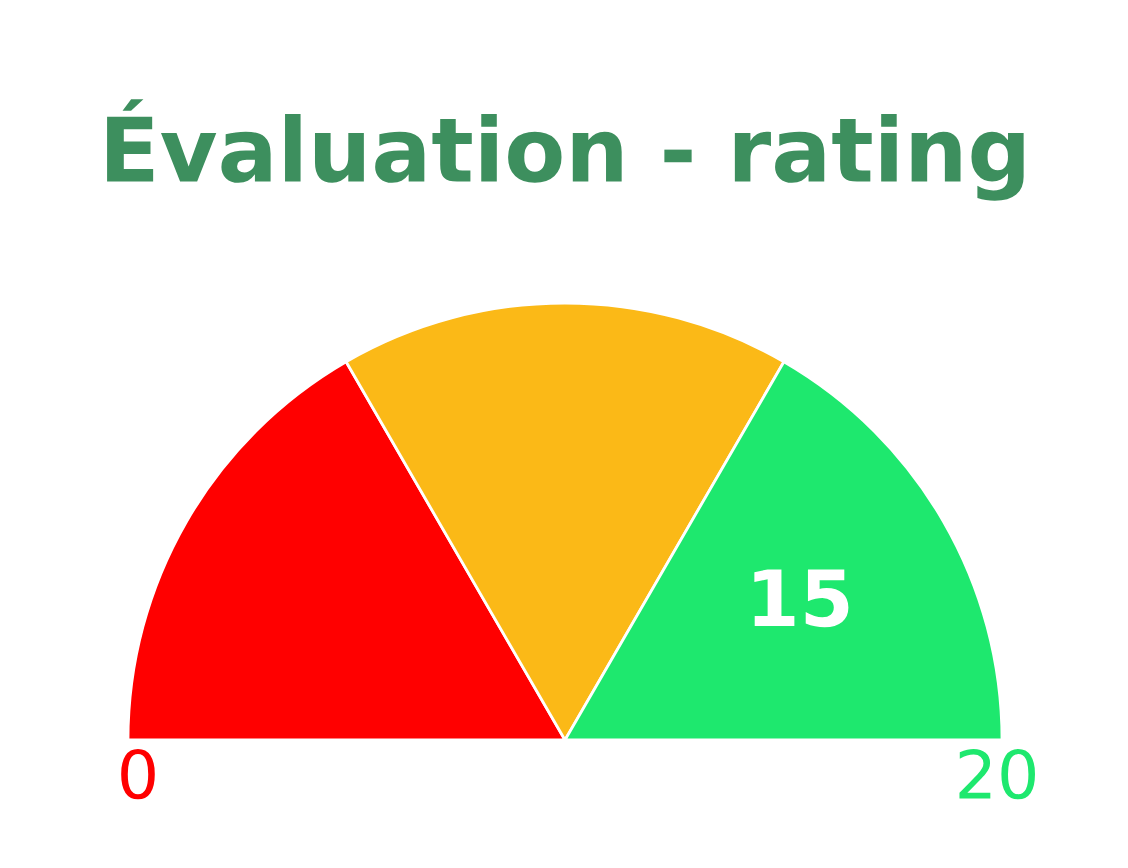 The image size is (1128, 868). Describe the element at coordinates (138, 774) in the screenshot. I see `text: 0` at that location.